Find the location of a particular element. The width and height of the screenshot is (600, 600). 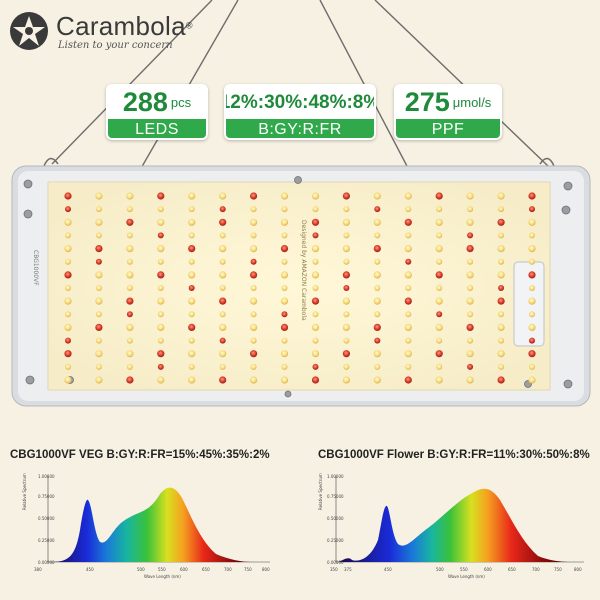

veg-x-tick: 650 is located at coordinates (206, 569).